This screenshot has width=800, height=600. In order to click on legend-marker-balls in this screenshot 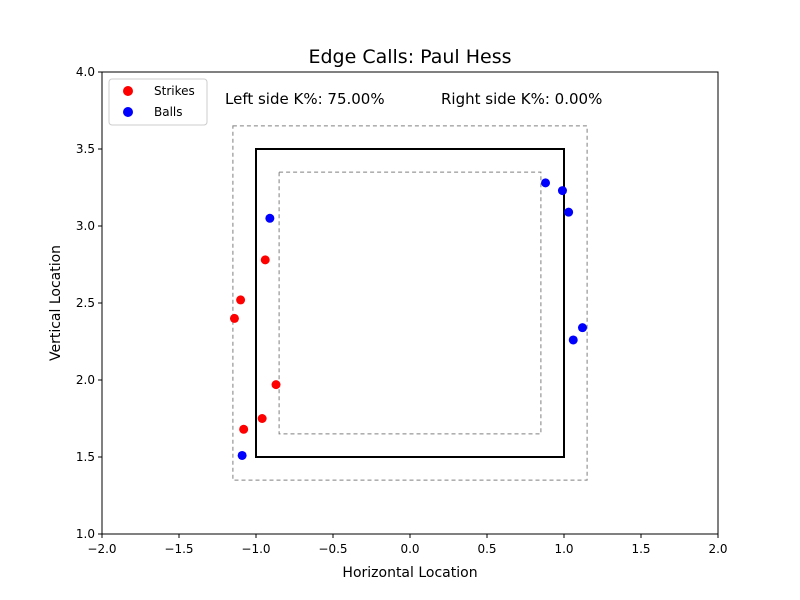, I will do `click(128, 112)`.